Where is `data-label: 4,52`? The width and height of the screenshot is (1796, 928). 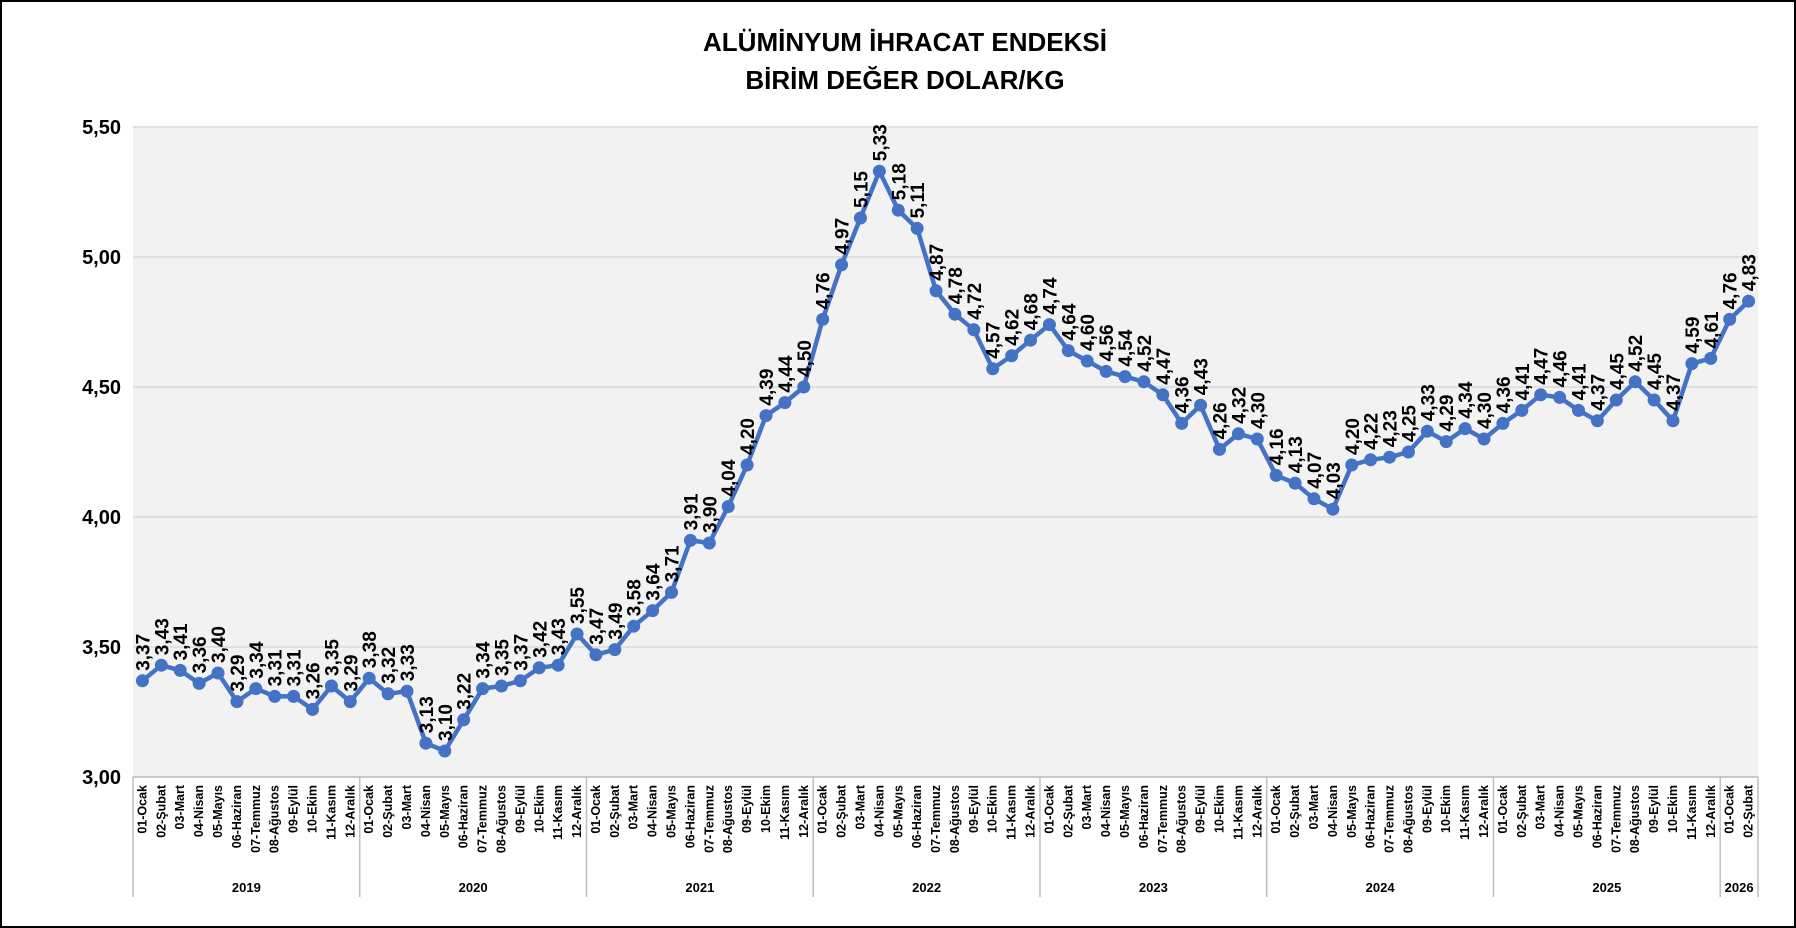
data-label: 4,52 is located at coordinates (1636, 353).